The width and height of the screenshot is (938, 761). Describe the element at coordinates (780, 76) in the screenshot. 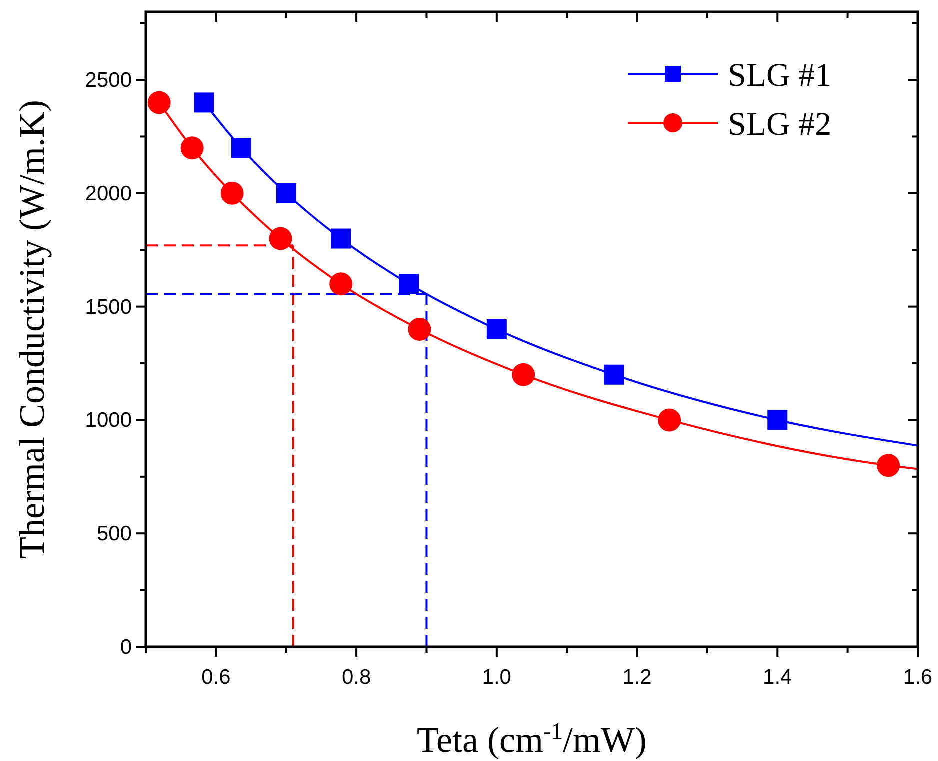

I see `legend-label: SLG #1` at that location.